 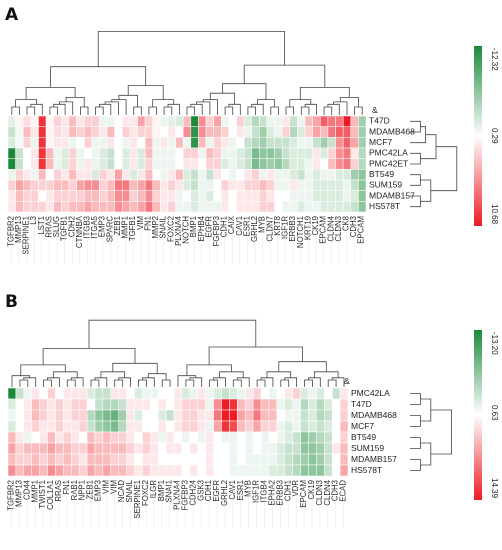 What do you see at coordinates (153, 489) in the screenshot?
I see `column-label: ILGR` at bounding box center [153, 489].